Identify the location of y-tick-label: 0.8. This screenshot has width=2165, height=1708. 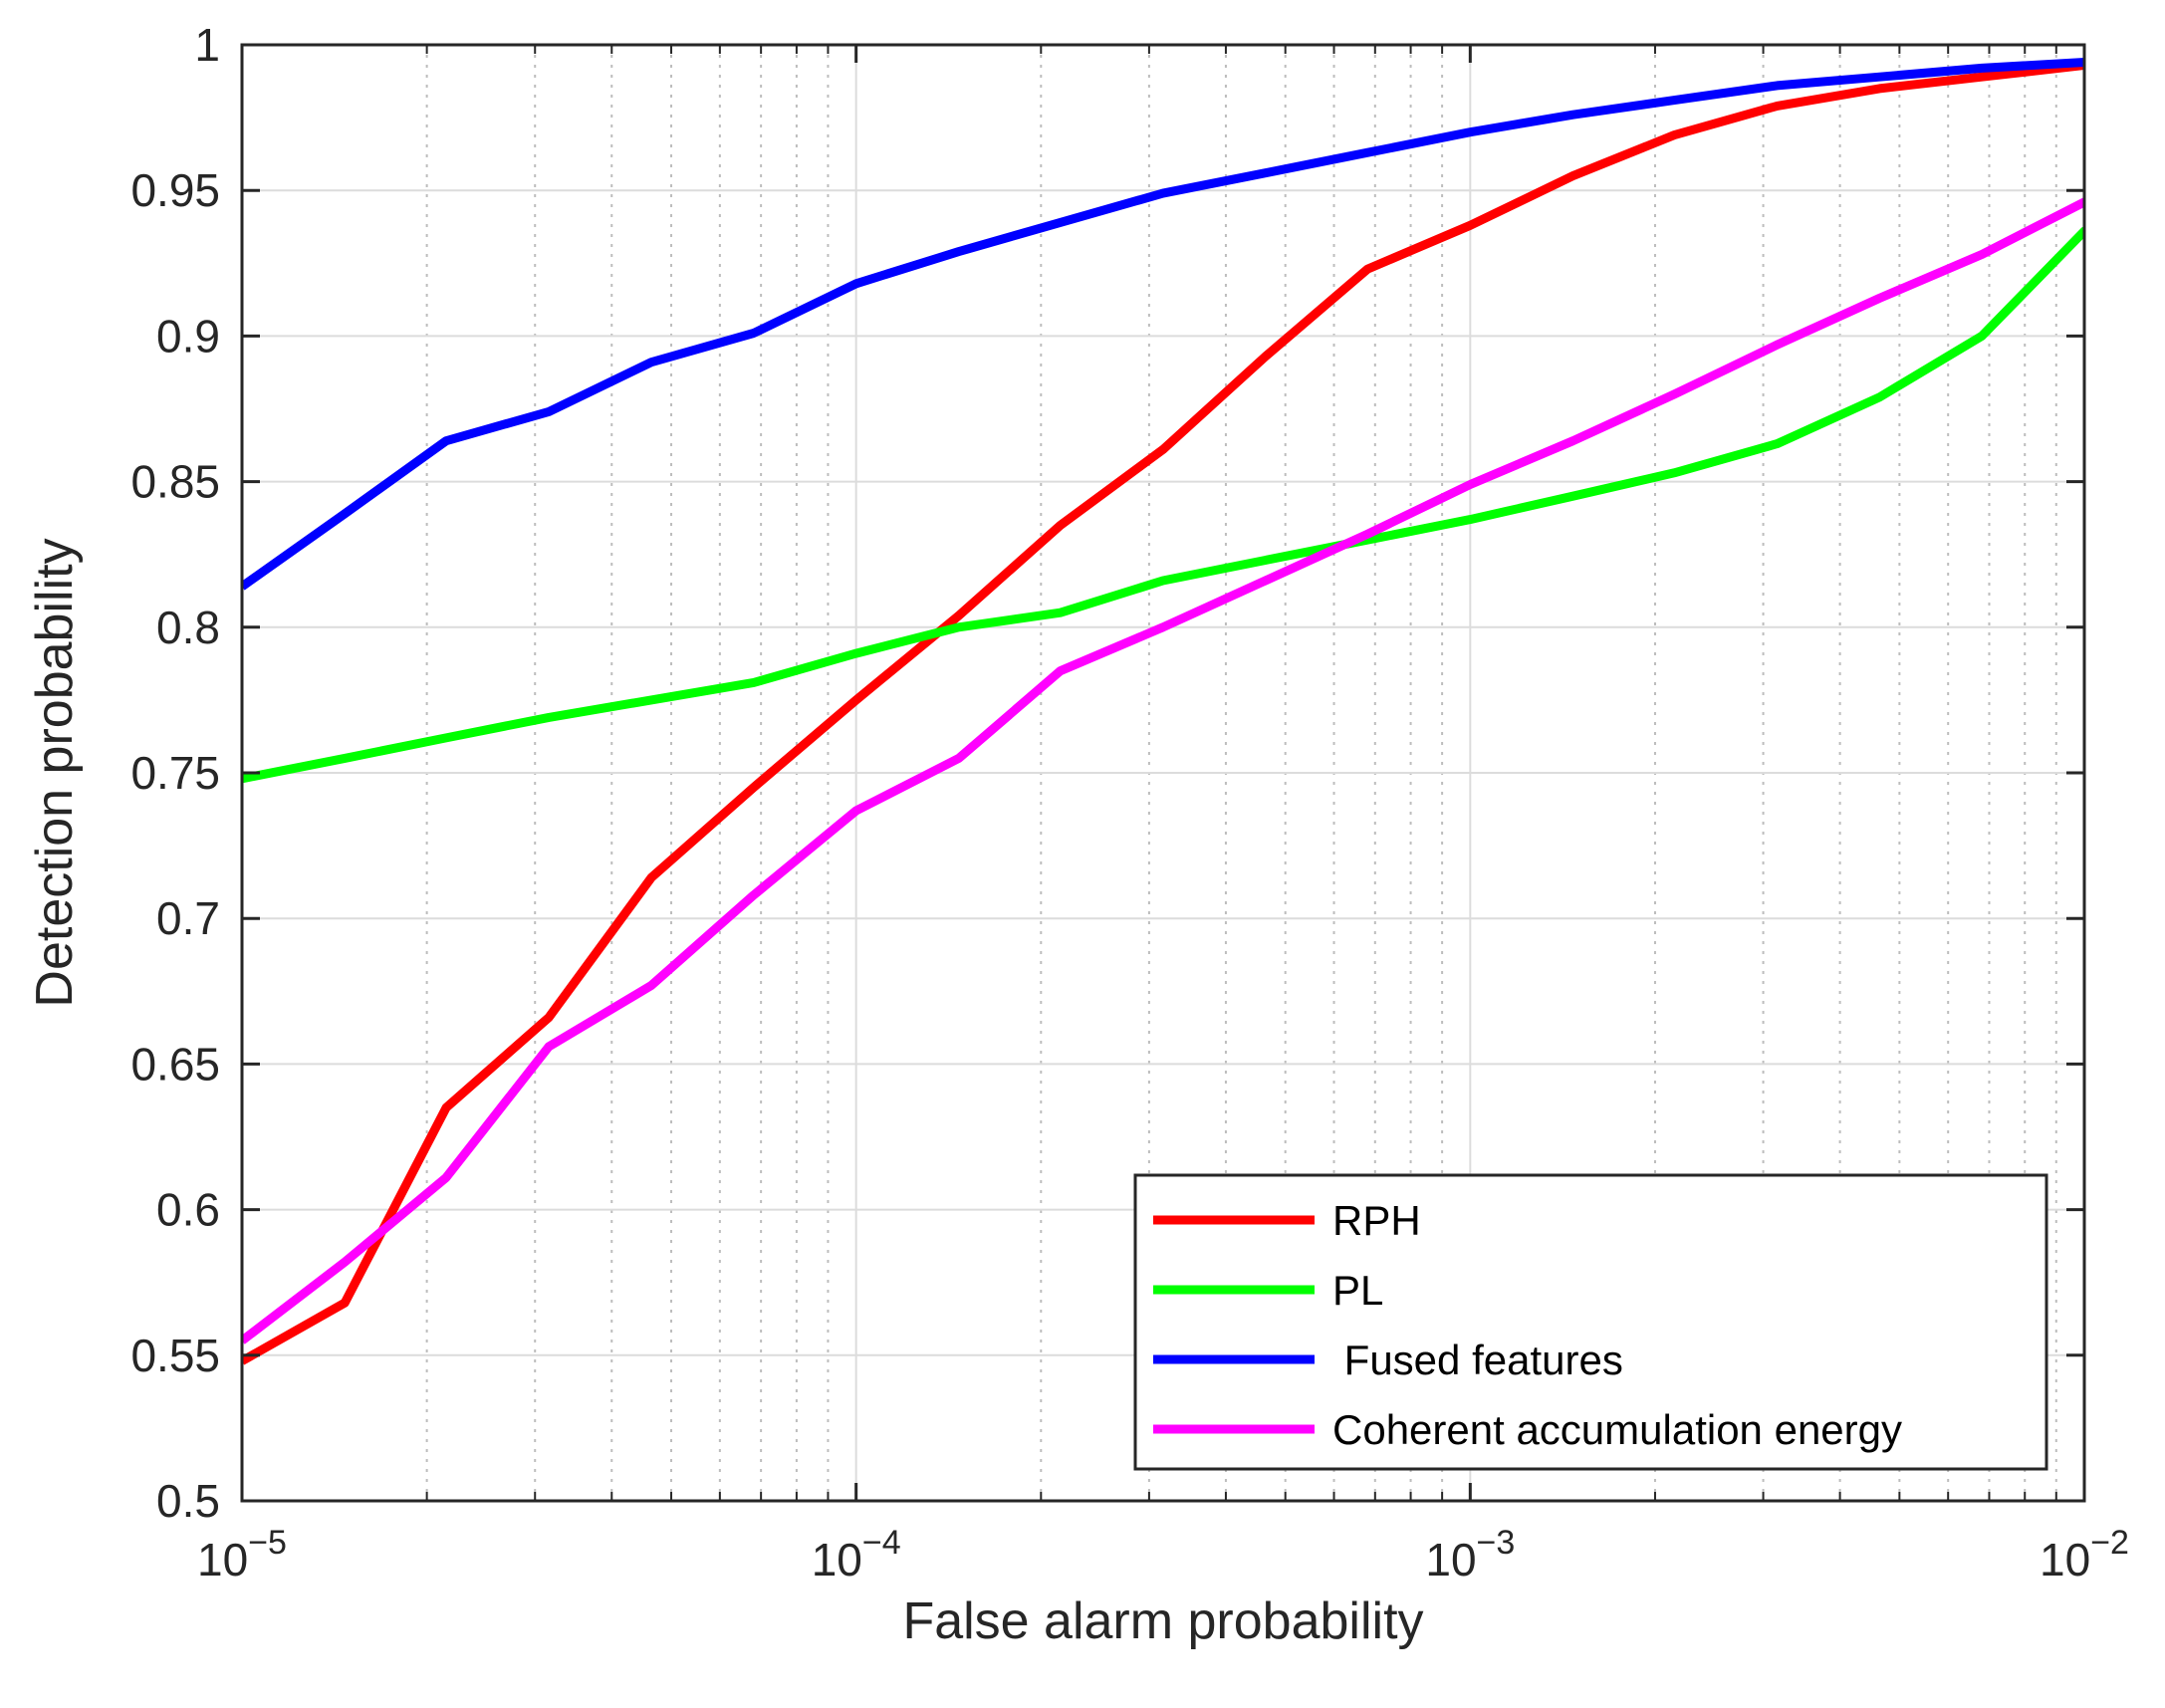
(188, 627).